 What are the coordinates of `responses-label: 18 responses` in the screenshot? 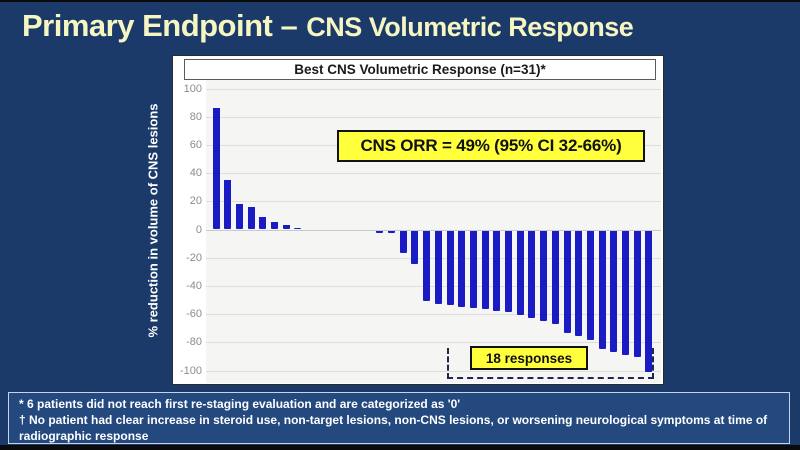 It's located at (529, 358).